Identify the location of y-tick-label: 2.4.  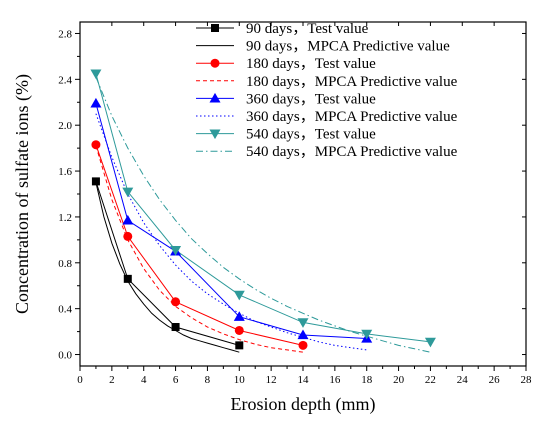
(65, 80).